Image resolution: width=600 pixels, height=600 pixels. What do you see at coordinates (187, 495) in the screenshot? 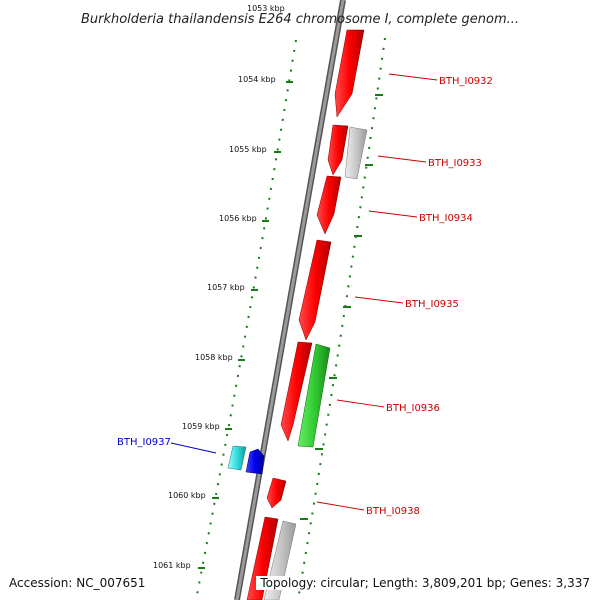
I see `scale-tick-label: 1060 kbp` at bounding box center [187, 495].